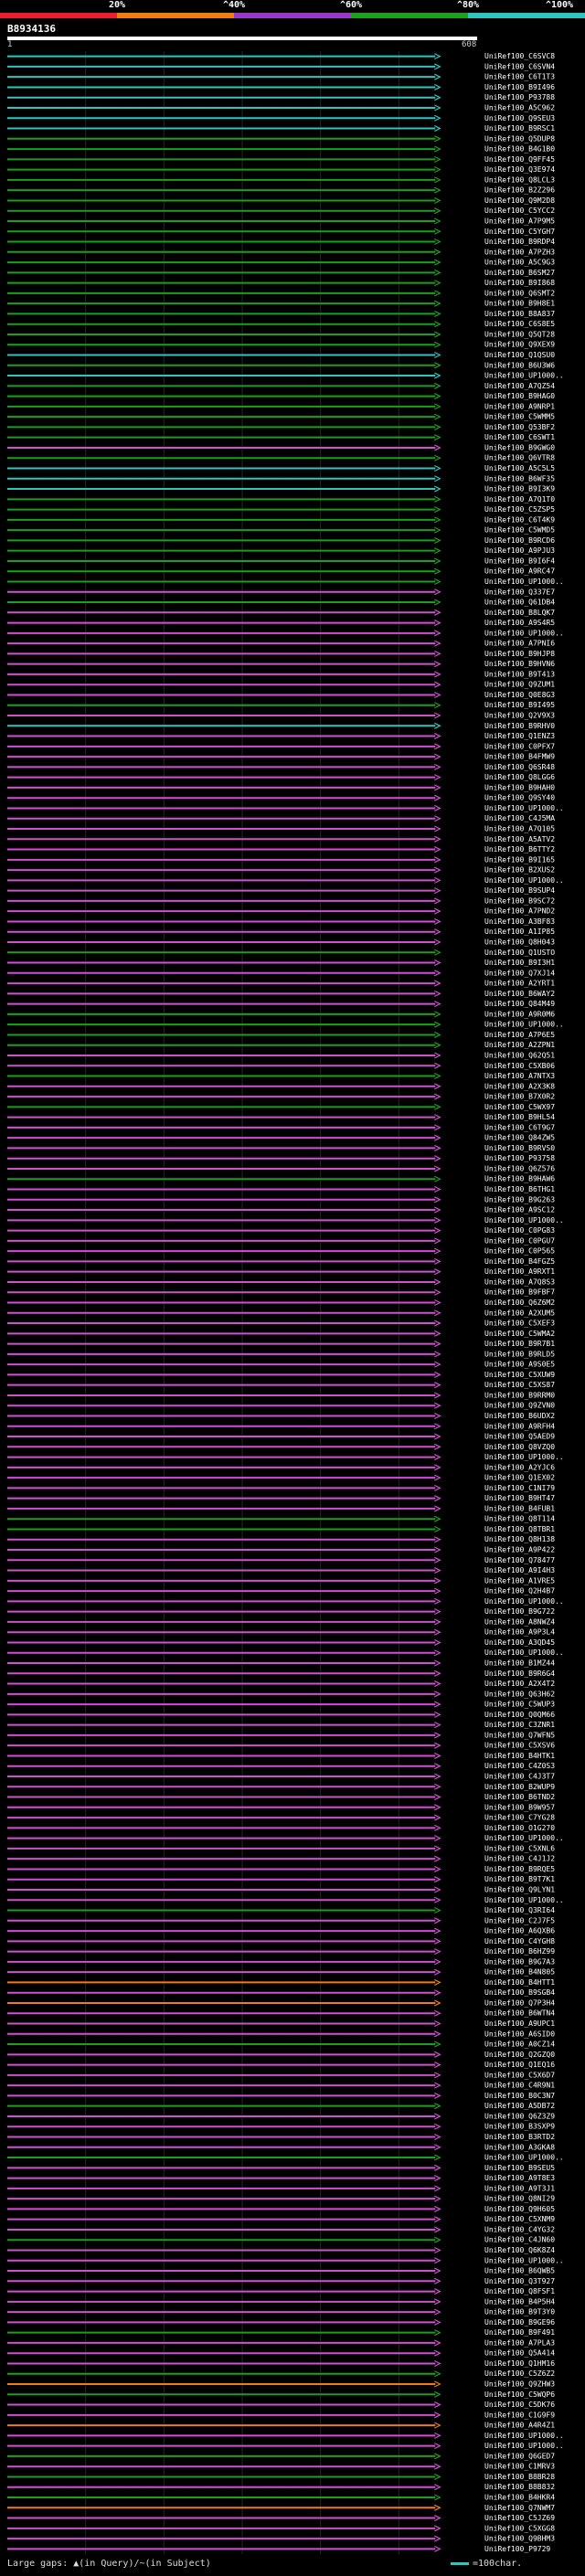  Describe the element at coordinates (519, 1776) in the screenshot. I see `hit-label: UniRef100_C4J3T7` at that location.